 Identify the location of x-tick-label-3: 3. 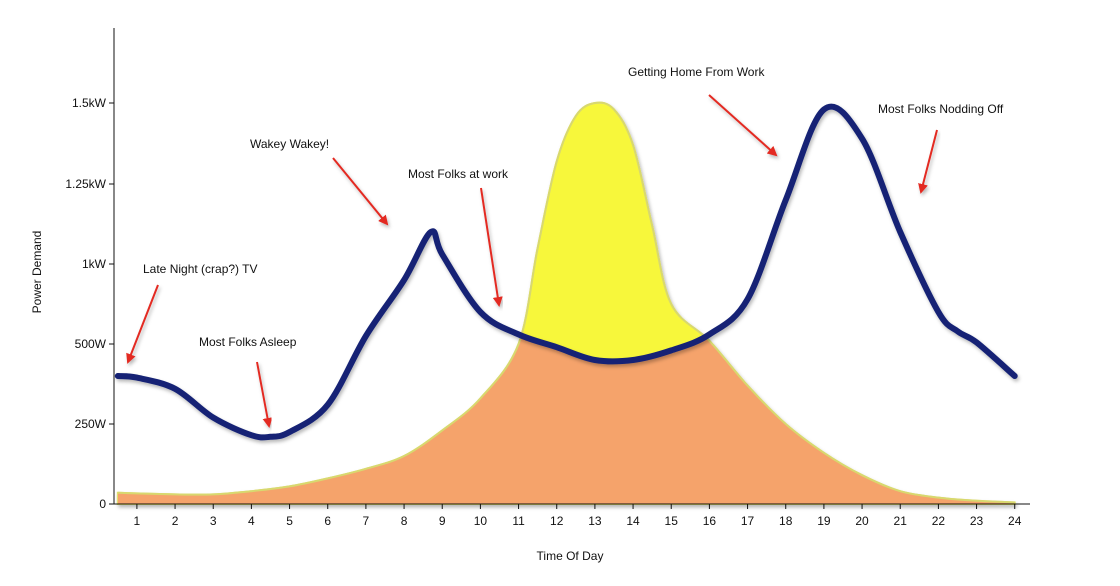
(213, 521).